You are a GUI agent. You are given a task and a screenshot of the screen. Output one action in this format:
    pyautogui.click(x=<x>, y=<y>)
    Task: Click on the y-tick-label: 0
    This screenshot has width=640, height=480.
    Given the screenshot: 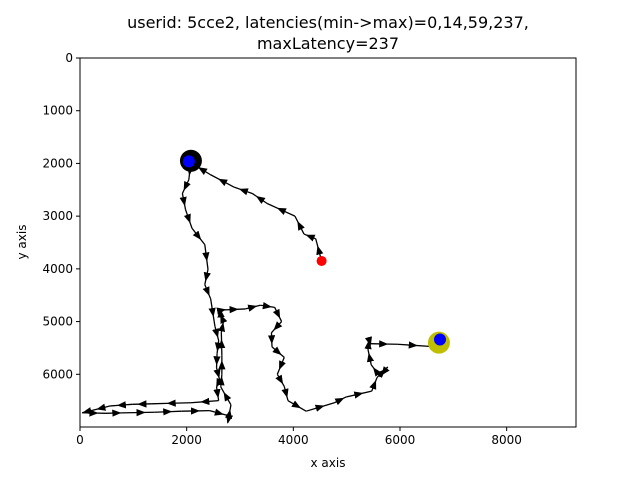 What is the action you would take?
    pyautogui.click(x=69, y=58)
    